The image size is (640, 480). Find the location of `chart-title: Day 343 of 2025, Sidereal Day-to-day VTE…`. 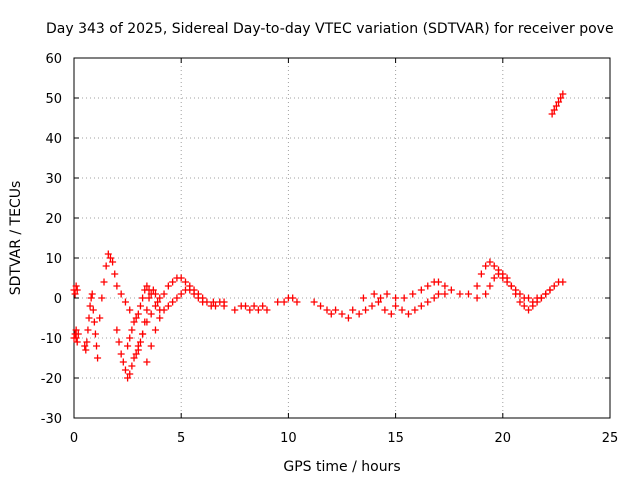

chart-title: Day 343 of 2025, Sidereal Day-to-day VTE… is located at coordinates (330, 29).